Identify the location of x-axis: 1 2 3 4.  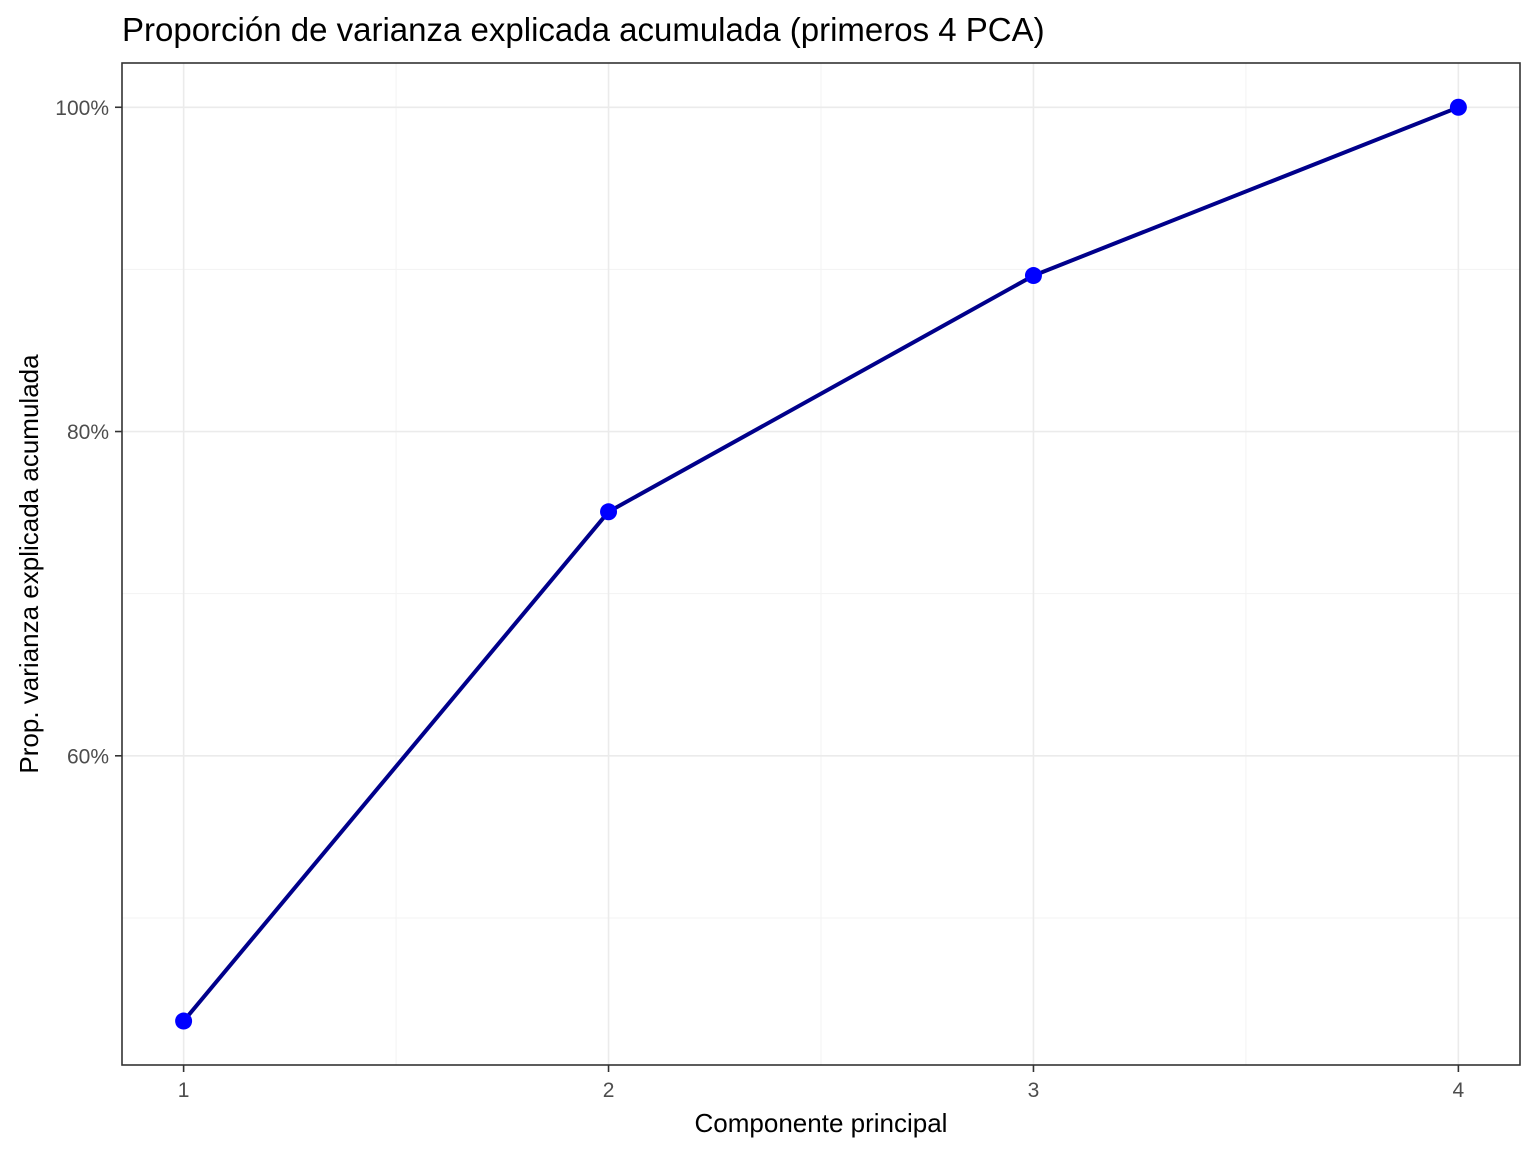
(821, 1083).